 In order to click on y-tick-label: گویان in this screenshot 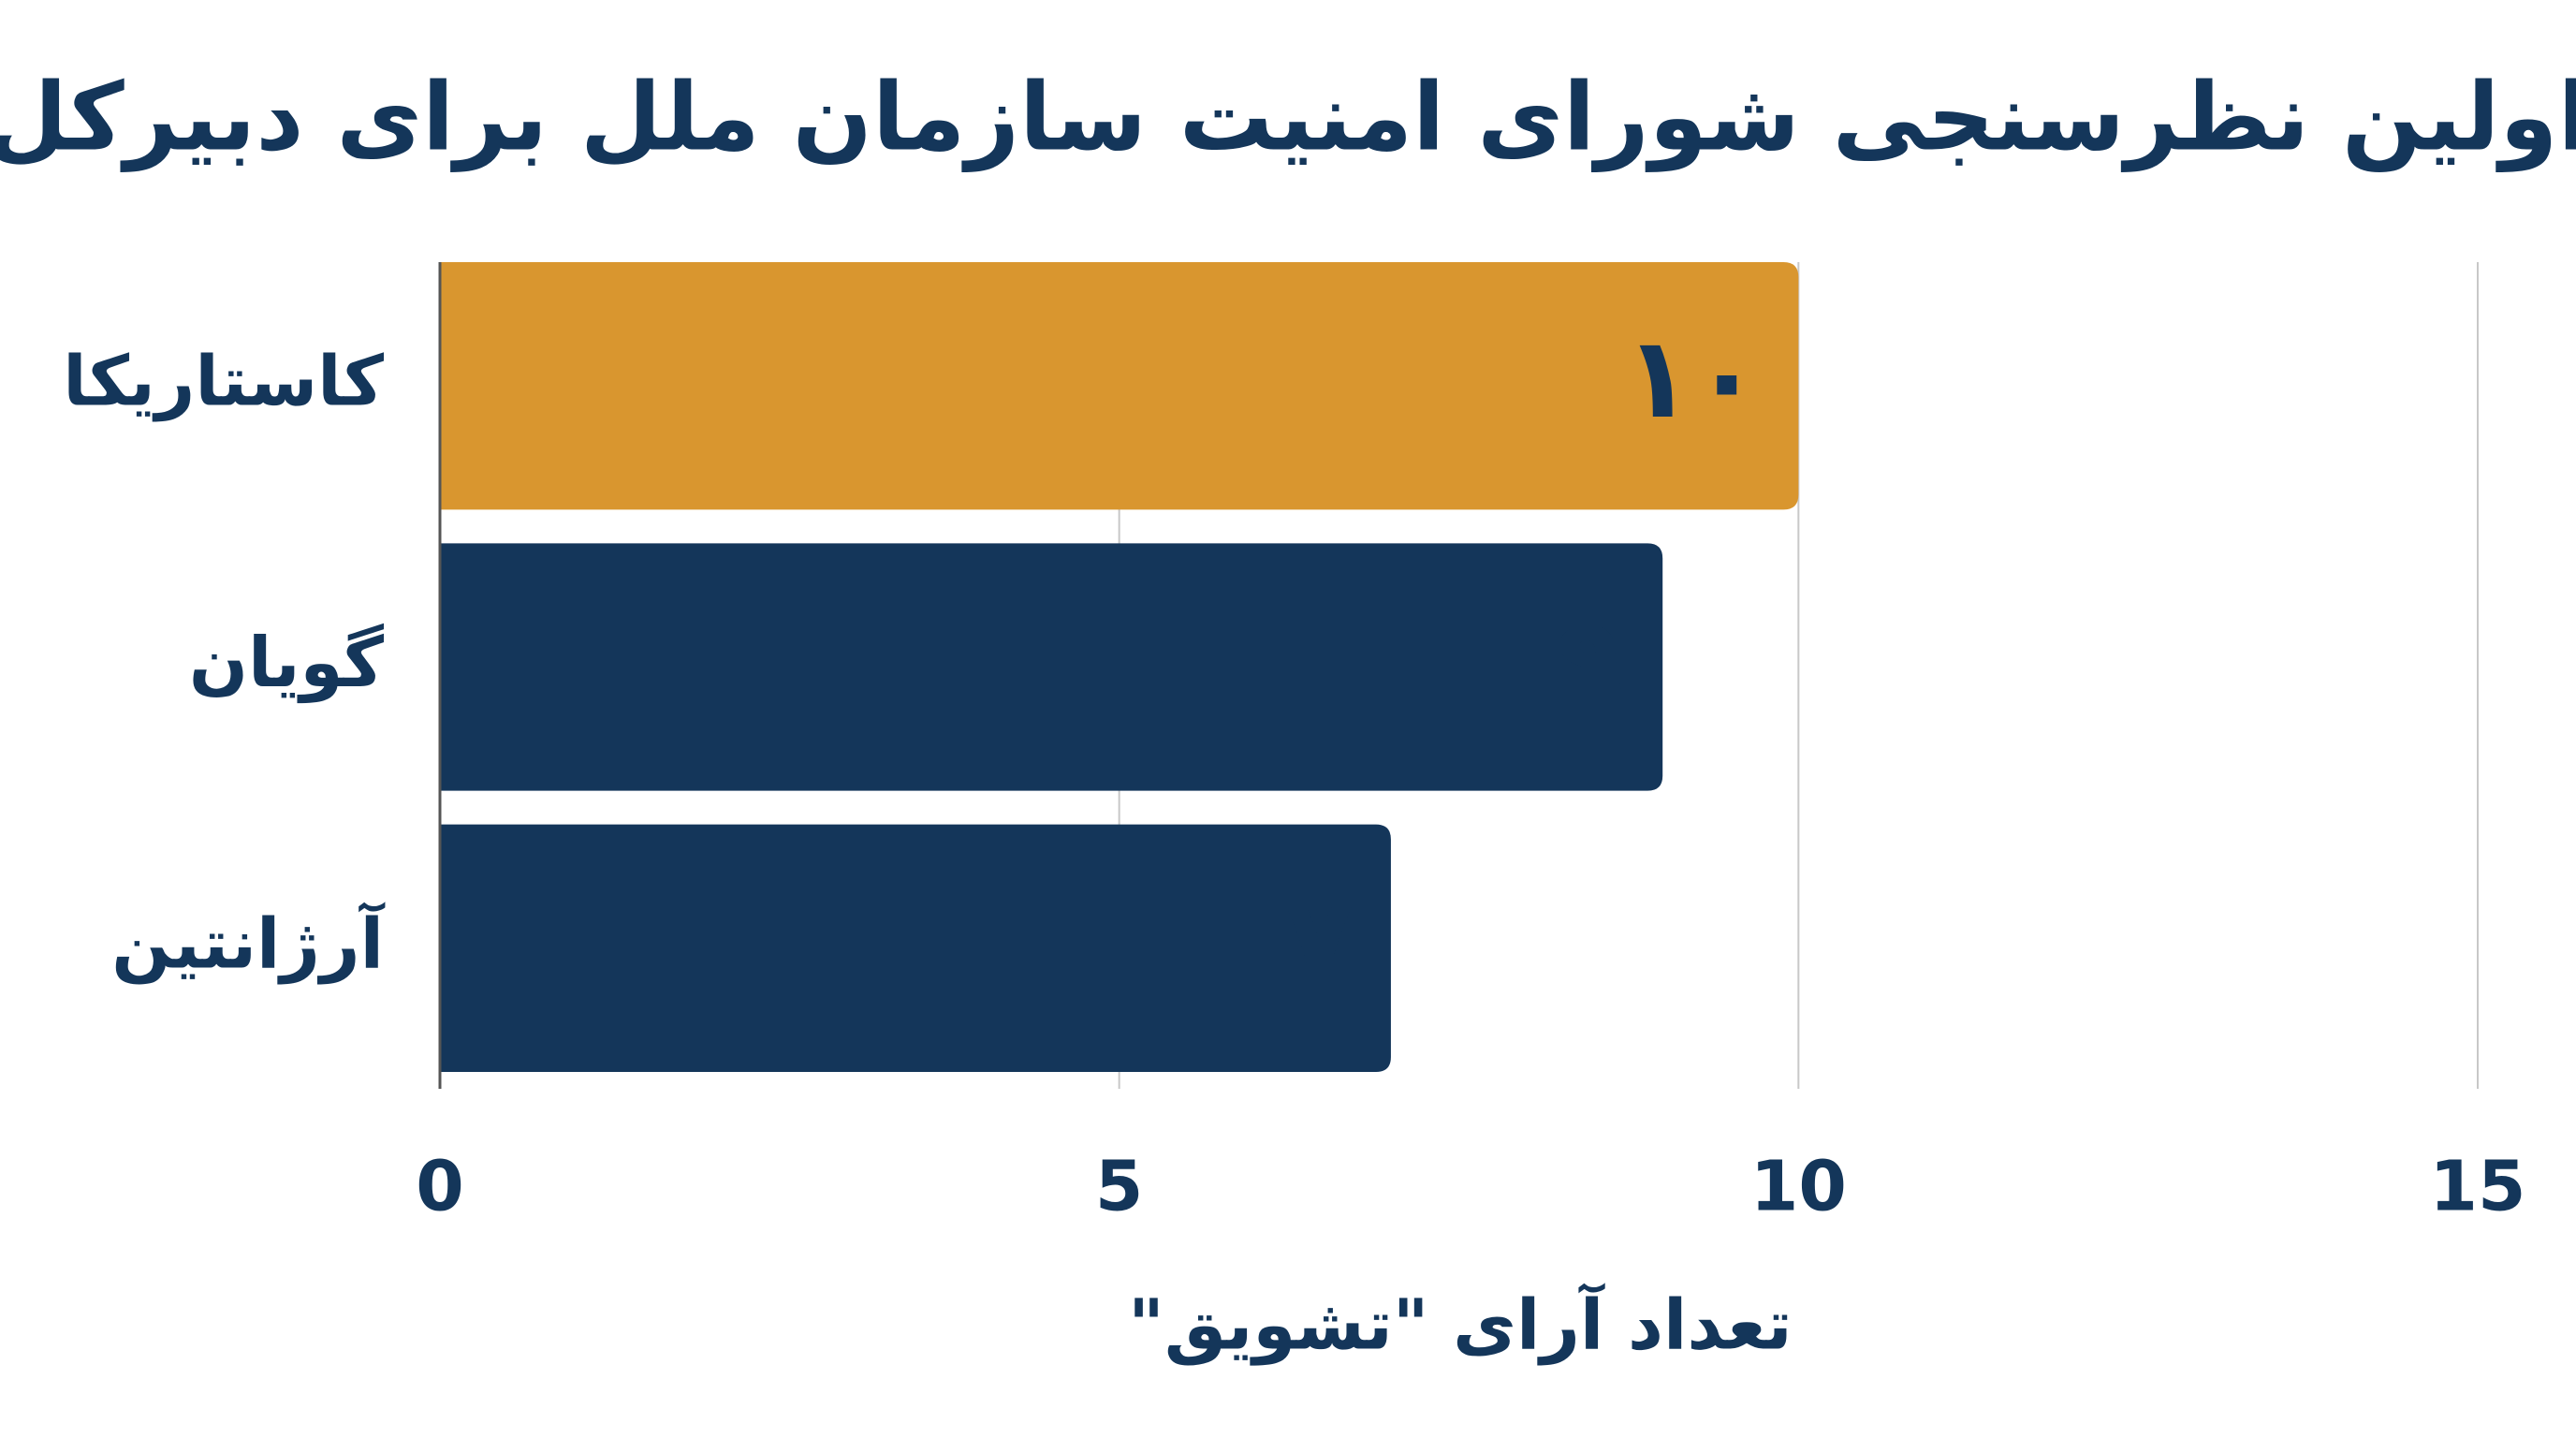, I will do `click(287, 663)`.